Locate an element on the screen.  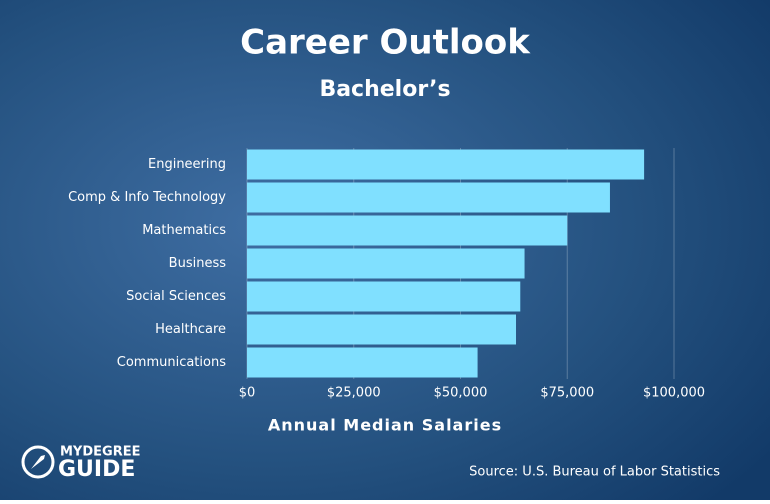
x-tick-label: $75,000 is located at coordinates (567, 393).